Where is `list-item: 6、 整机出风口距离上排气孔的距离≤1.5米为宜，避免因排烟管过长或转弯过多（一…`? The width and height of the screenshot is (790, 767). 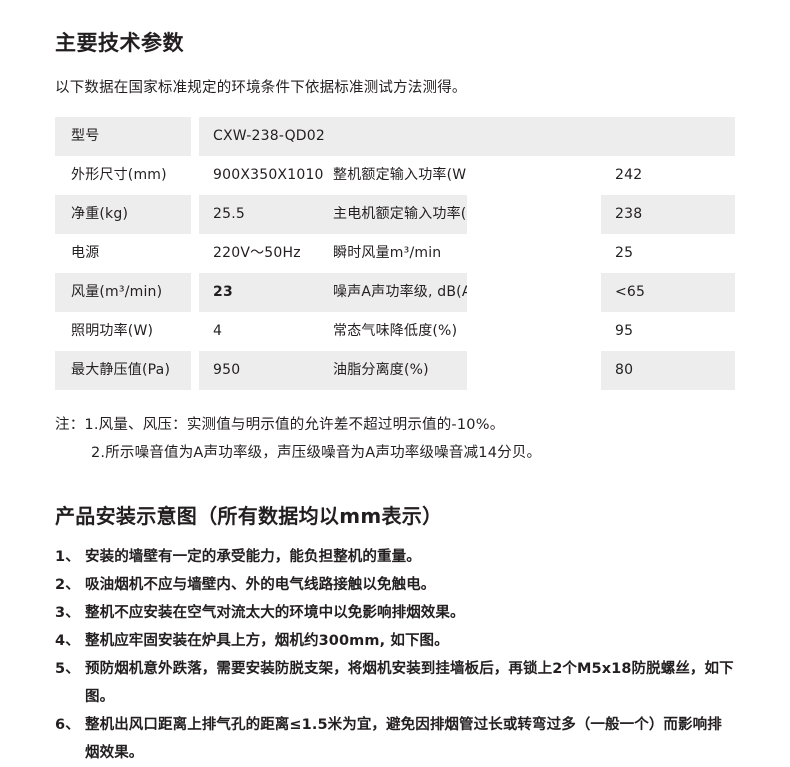
list-item: 6、 整机出风口距离上排气孔的距离≤1.5米为宜，避免因排烟管过长或转弯过多（一… is located at coordinates (395, 739).